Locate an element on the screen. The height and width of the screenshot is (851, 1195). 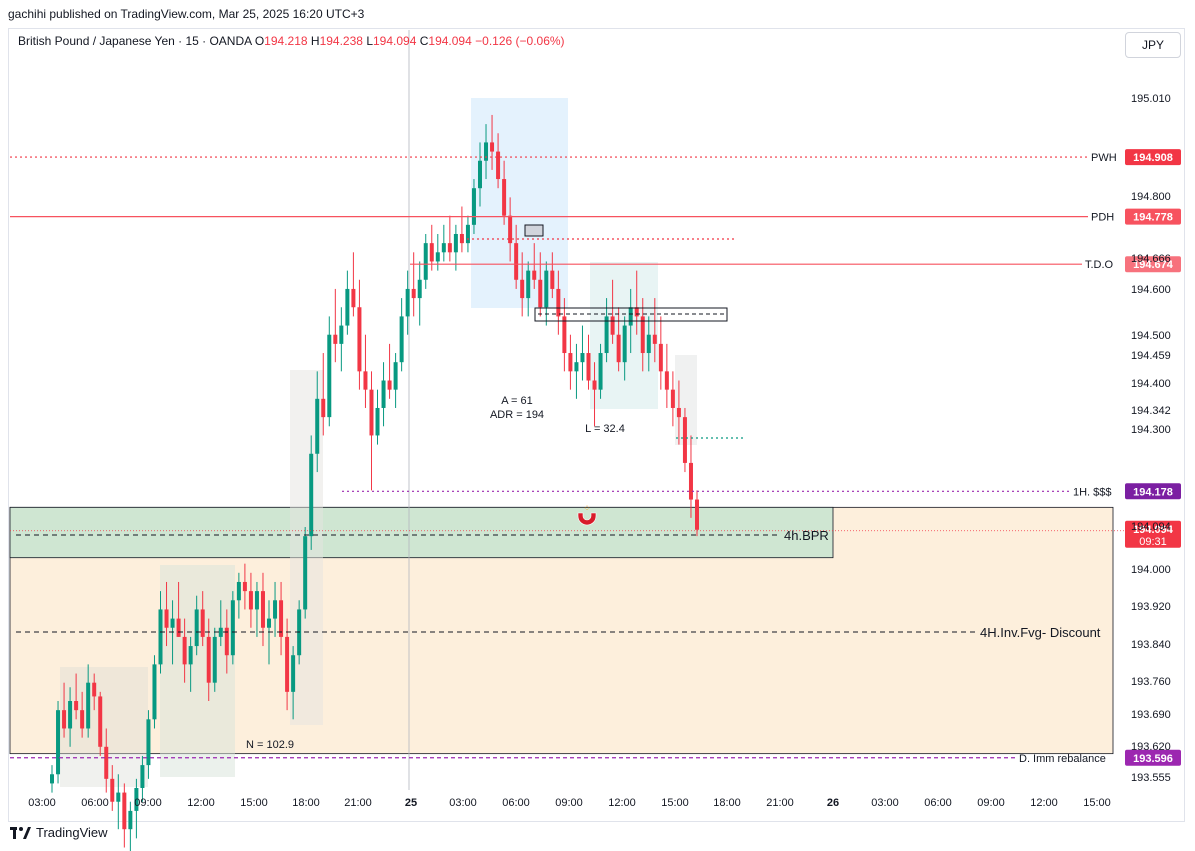
bpr-zone is located at coordinates (421, 532).